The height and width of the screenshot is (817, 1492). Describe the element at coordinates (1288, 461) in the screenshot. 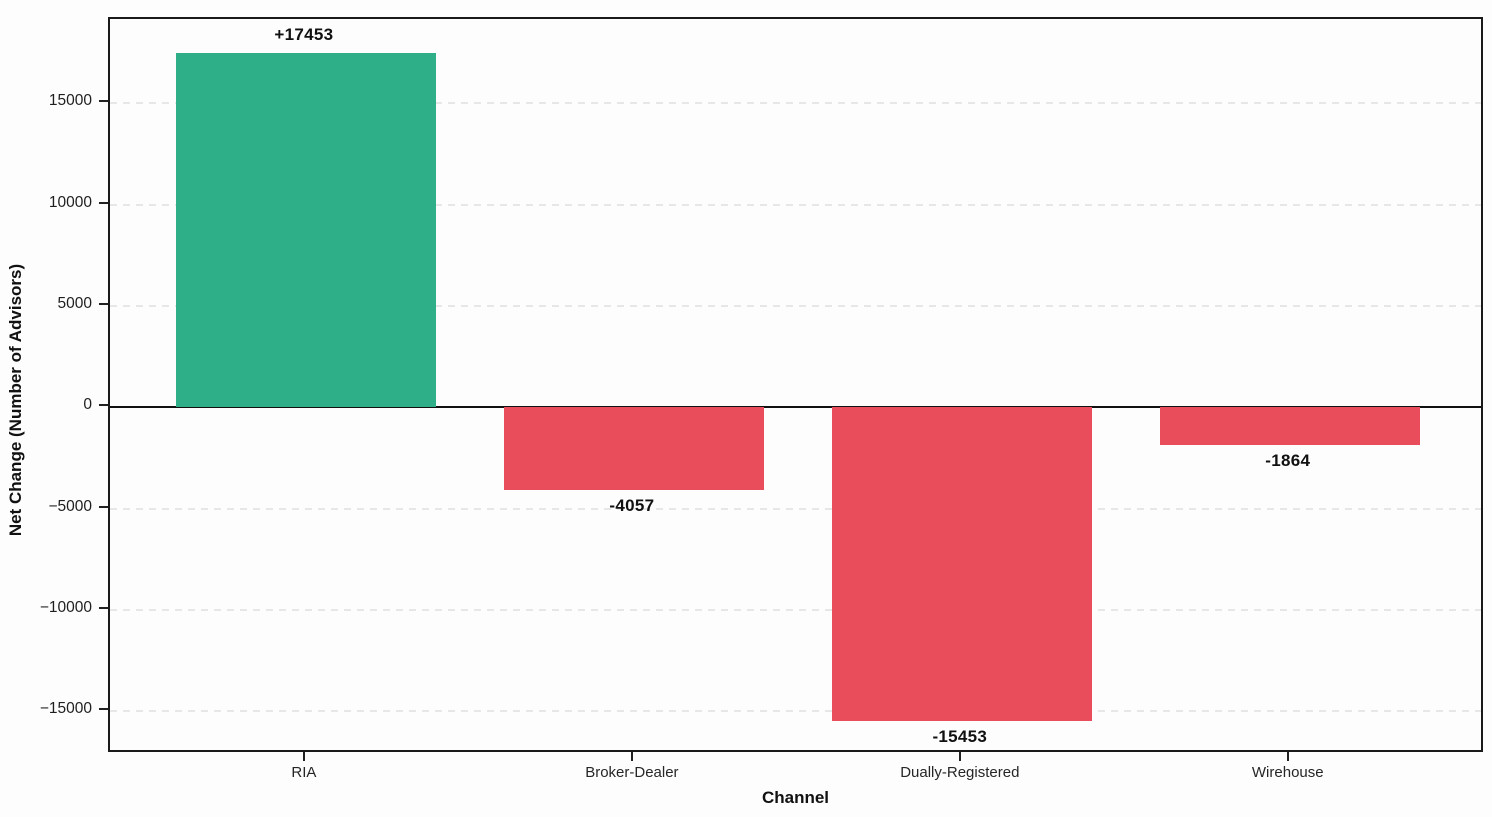

I see `bar-value-label: -1864` at that location.